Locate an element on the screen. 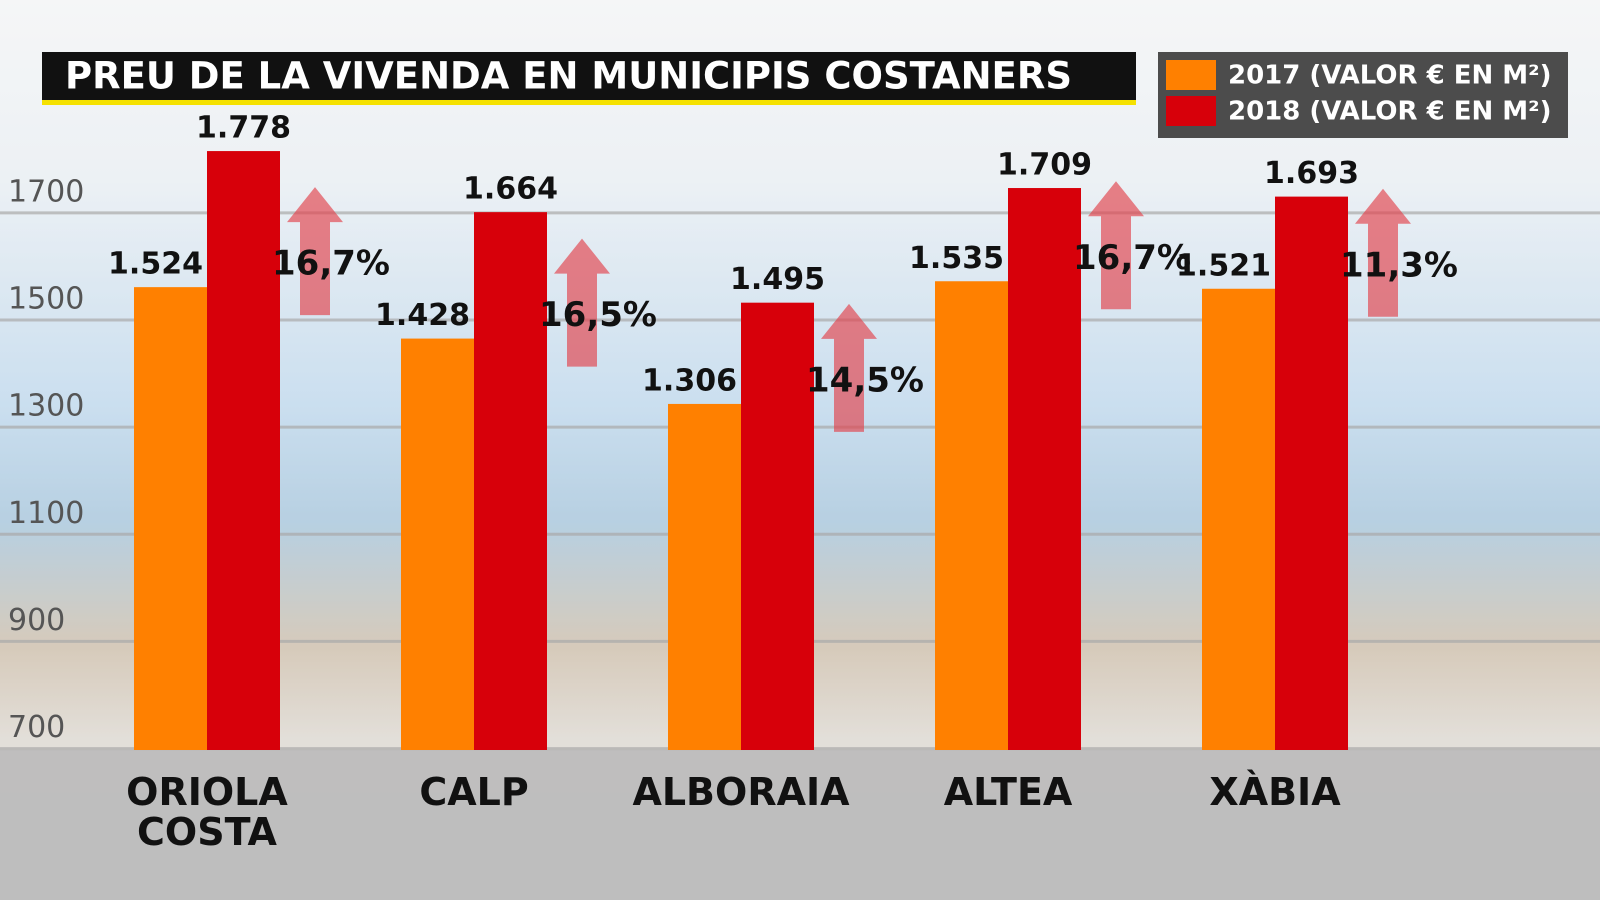 The width and height of the screenshot is (1600, 900). y-tick-label: 700 is located at coordinates (36, 727).